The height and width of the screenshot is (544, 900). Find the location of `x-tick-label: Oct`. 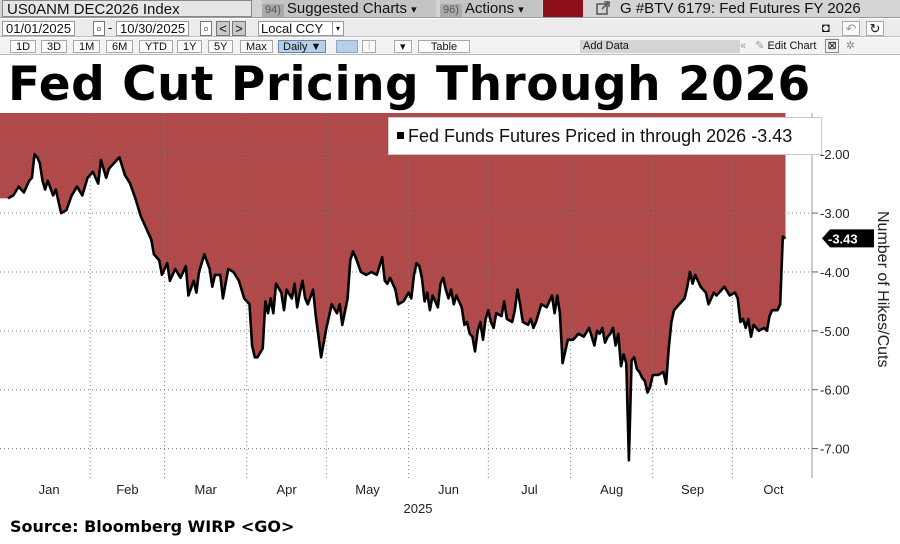

x-tick-label: Oct is located at coordinates (773, 489).